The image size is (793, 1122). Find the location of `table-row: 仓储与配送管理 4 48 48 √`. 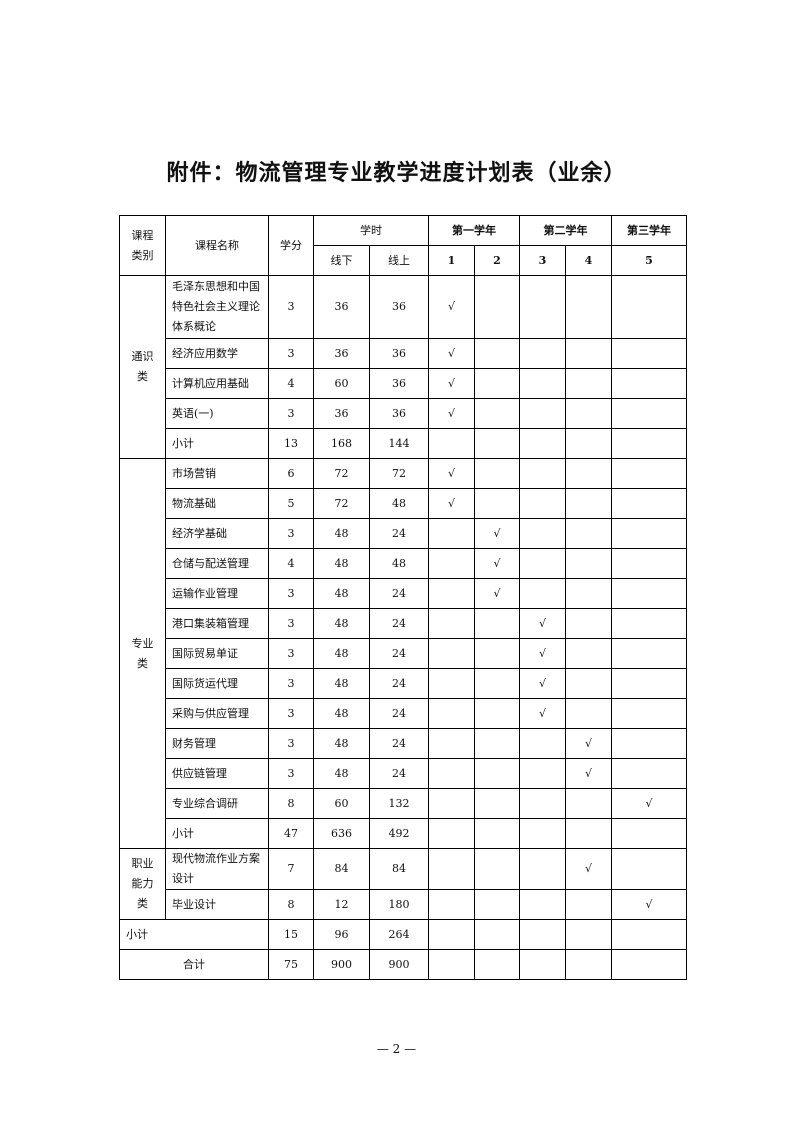

table-row: 仓储与配送管理 4 48 48 √ is located at coordinates (403, 563).